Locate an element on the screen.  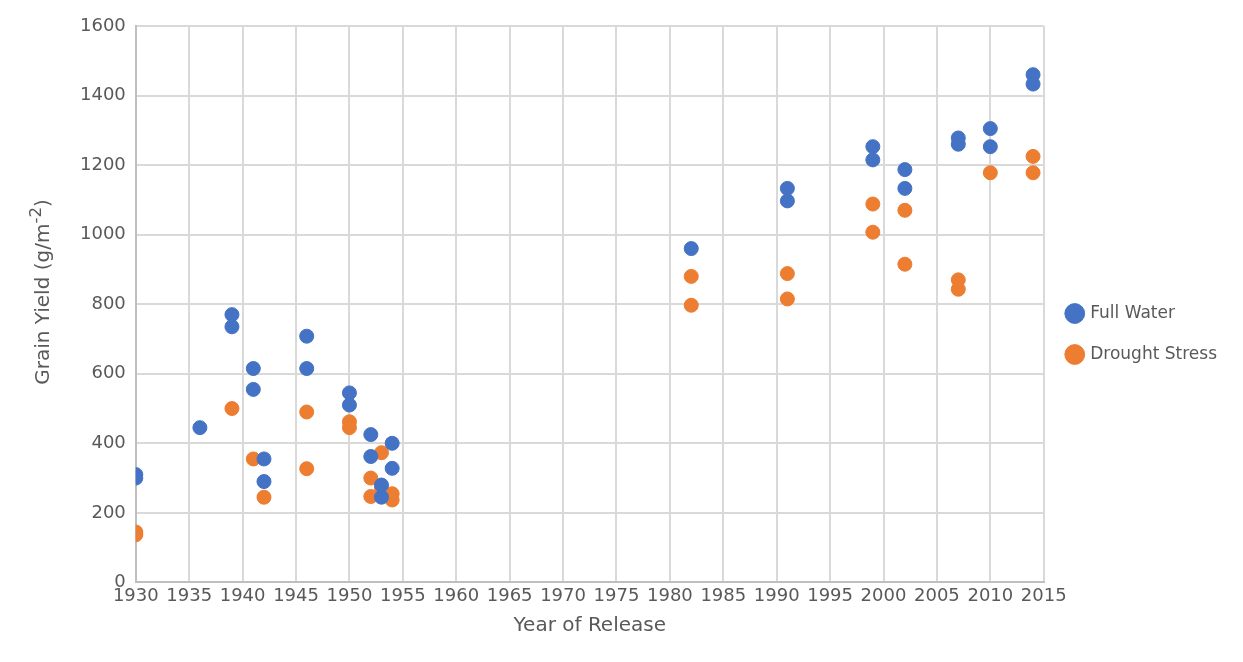
x-tick-label: 1940 is located at coordinates (242, 594).